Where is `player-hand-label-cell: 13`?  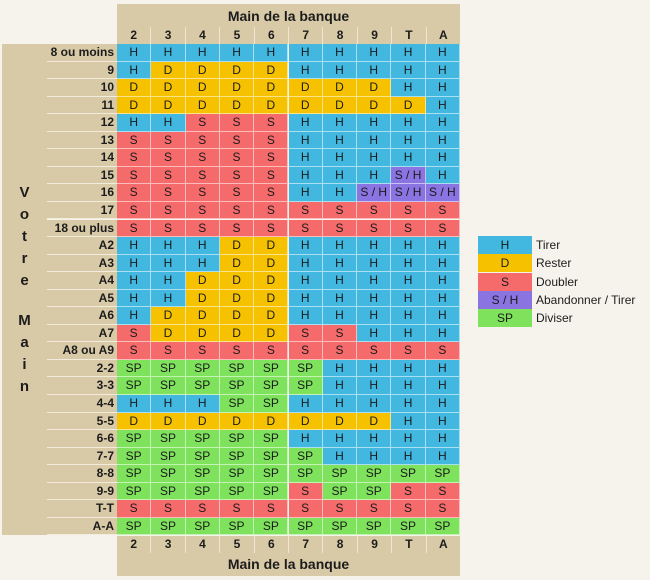 player-hand-label-cell: 13 is located at coordinates (82, 140).